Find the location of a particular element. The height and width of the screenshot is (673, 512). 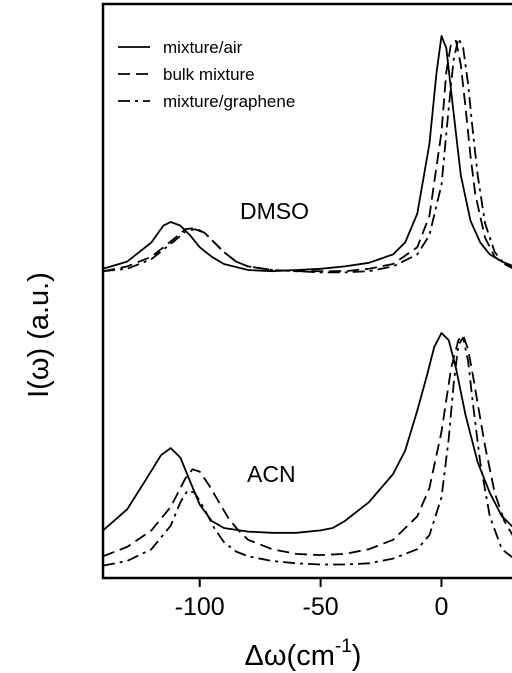

legend-label: bulk mixture is located at coordinates (209, 74).